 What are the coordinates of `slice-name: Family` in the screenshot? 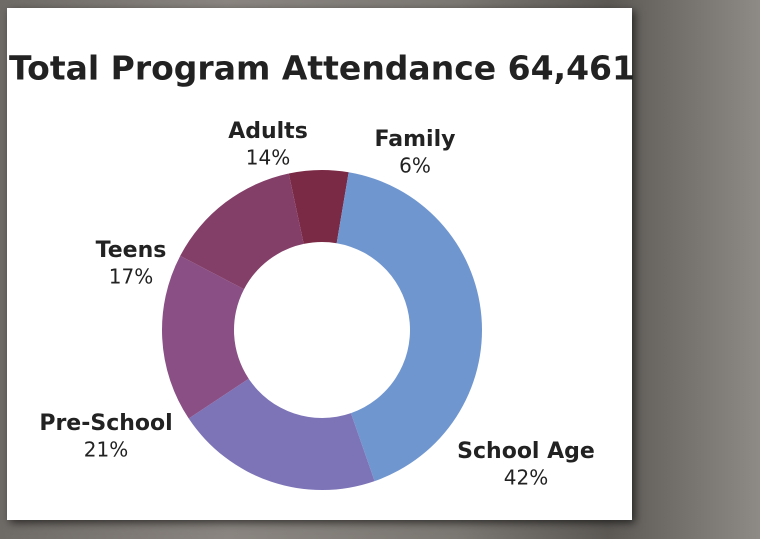 It's located at (415, 139).